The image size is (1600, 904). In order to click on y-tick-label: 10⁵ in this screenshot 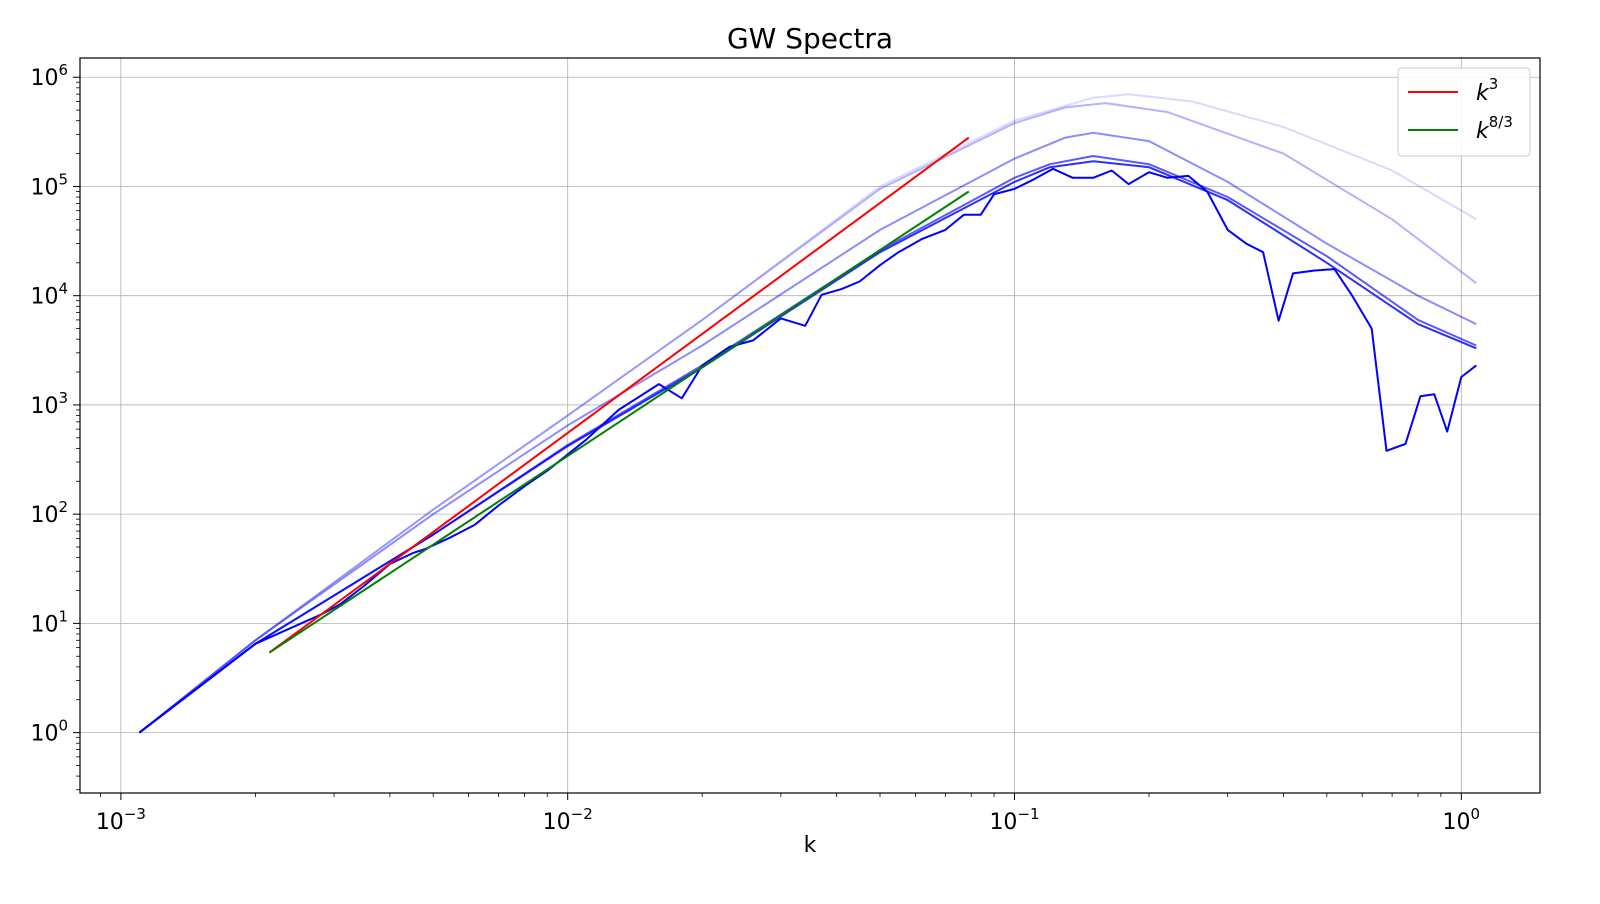, I will do `click(49, 185)`.